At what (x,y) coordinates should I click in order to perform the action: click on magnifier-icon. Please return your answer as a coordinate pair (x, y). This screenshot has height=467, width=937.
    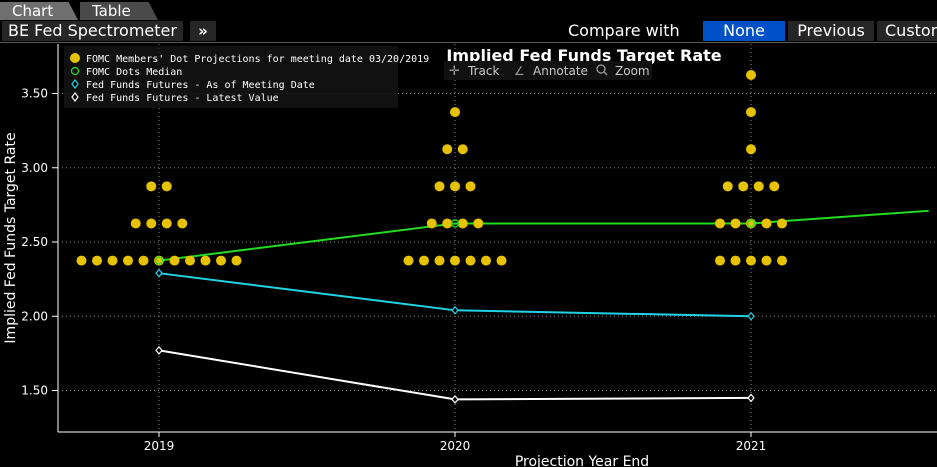
    Looking at the image, I should click on (602, 70).